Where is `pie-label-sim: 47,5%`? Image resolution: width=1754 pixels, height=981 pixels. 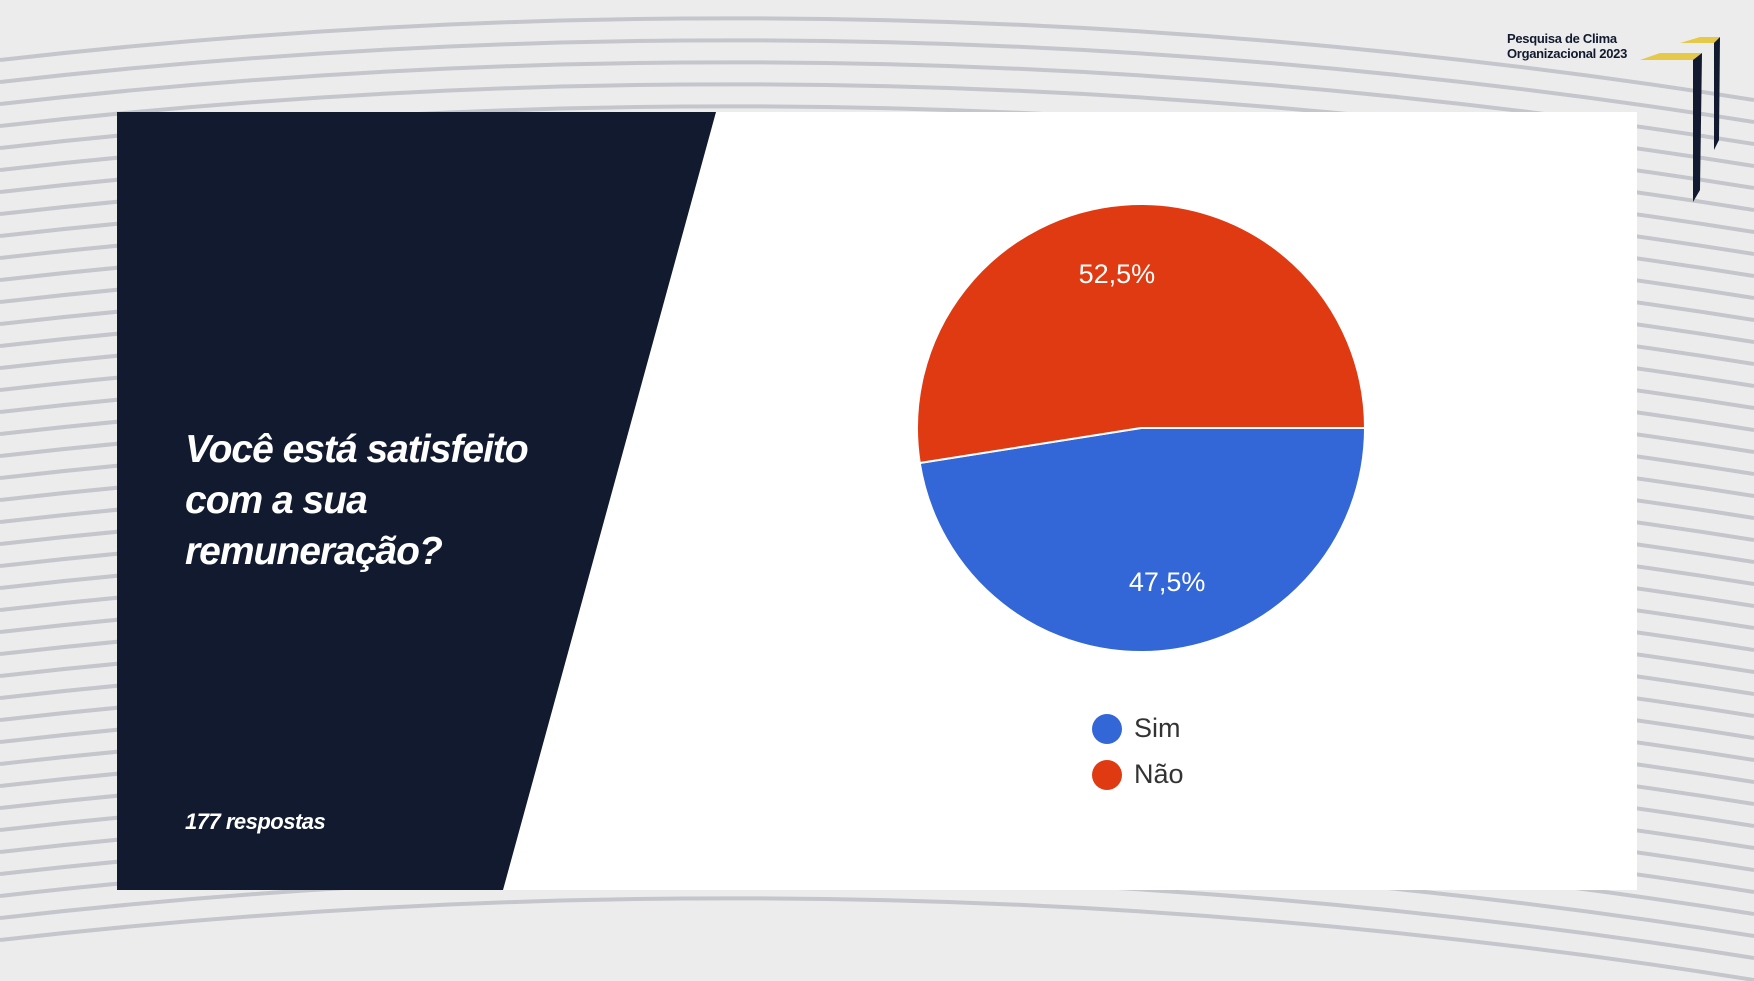 pie-label-sim: 47,5% is located at coordinates (1167, 582).